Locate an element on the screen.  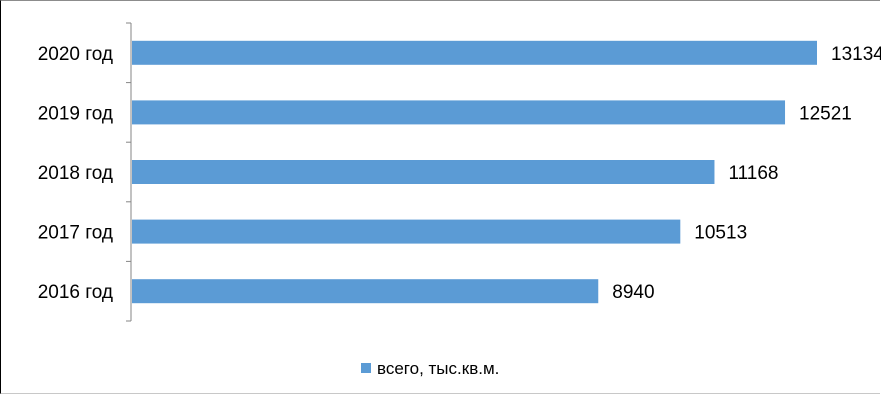
data-label: 11168 is located at coordinates (753, 173).